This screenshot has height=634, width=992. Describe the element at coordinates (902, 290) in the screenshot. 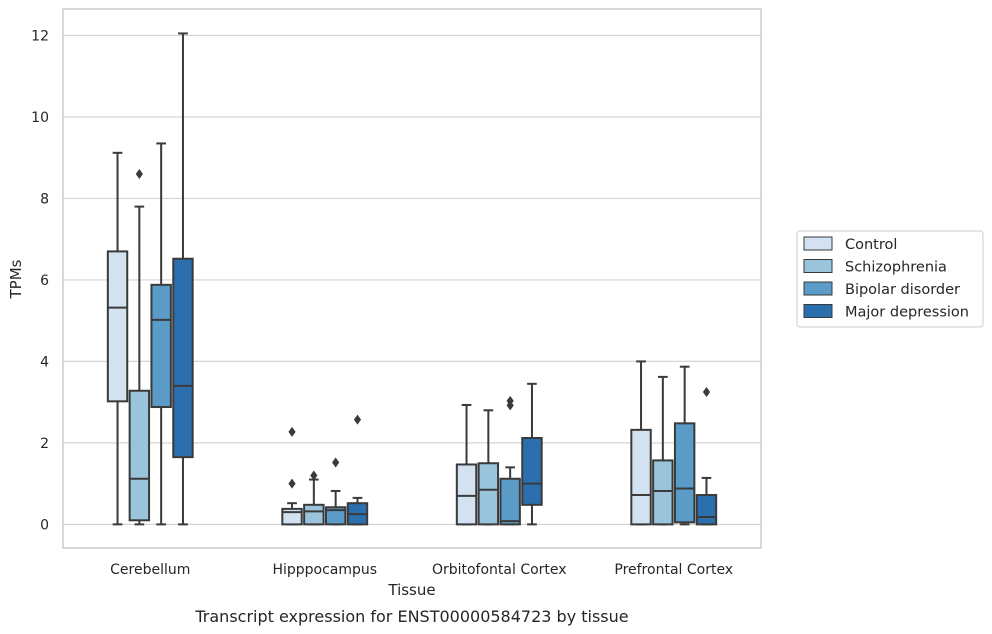

I see `legend-label: Bipolar disorder` at that location.